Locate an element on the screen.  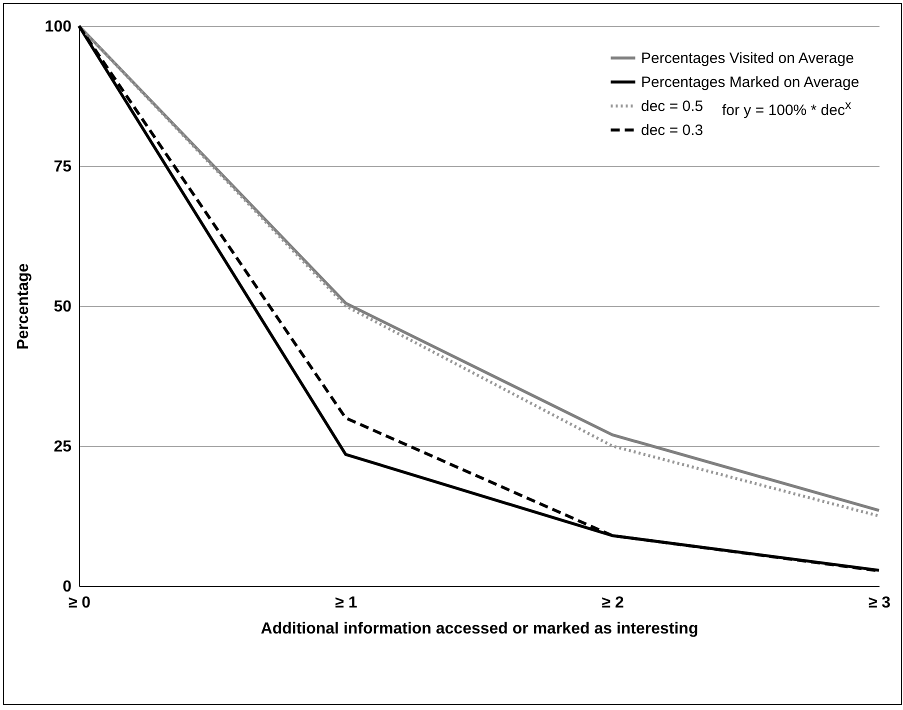
annotation: for y = 100% * dec$^{x}$ is located at coordinates (787, 108).